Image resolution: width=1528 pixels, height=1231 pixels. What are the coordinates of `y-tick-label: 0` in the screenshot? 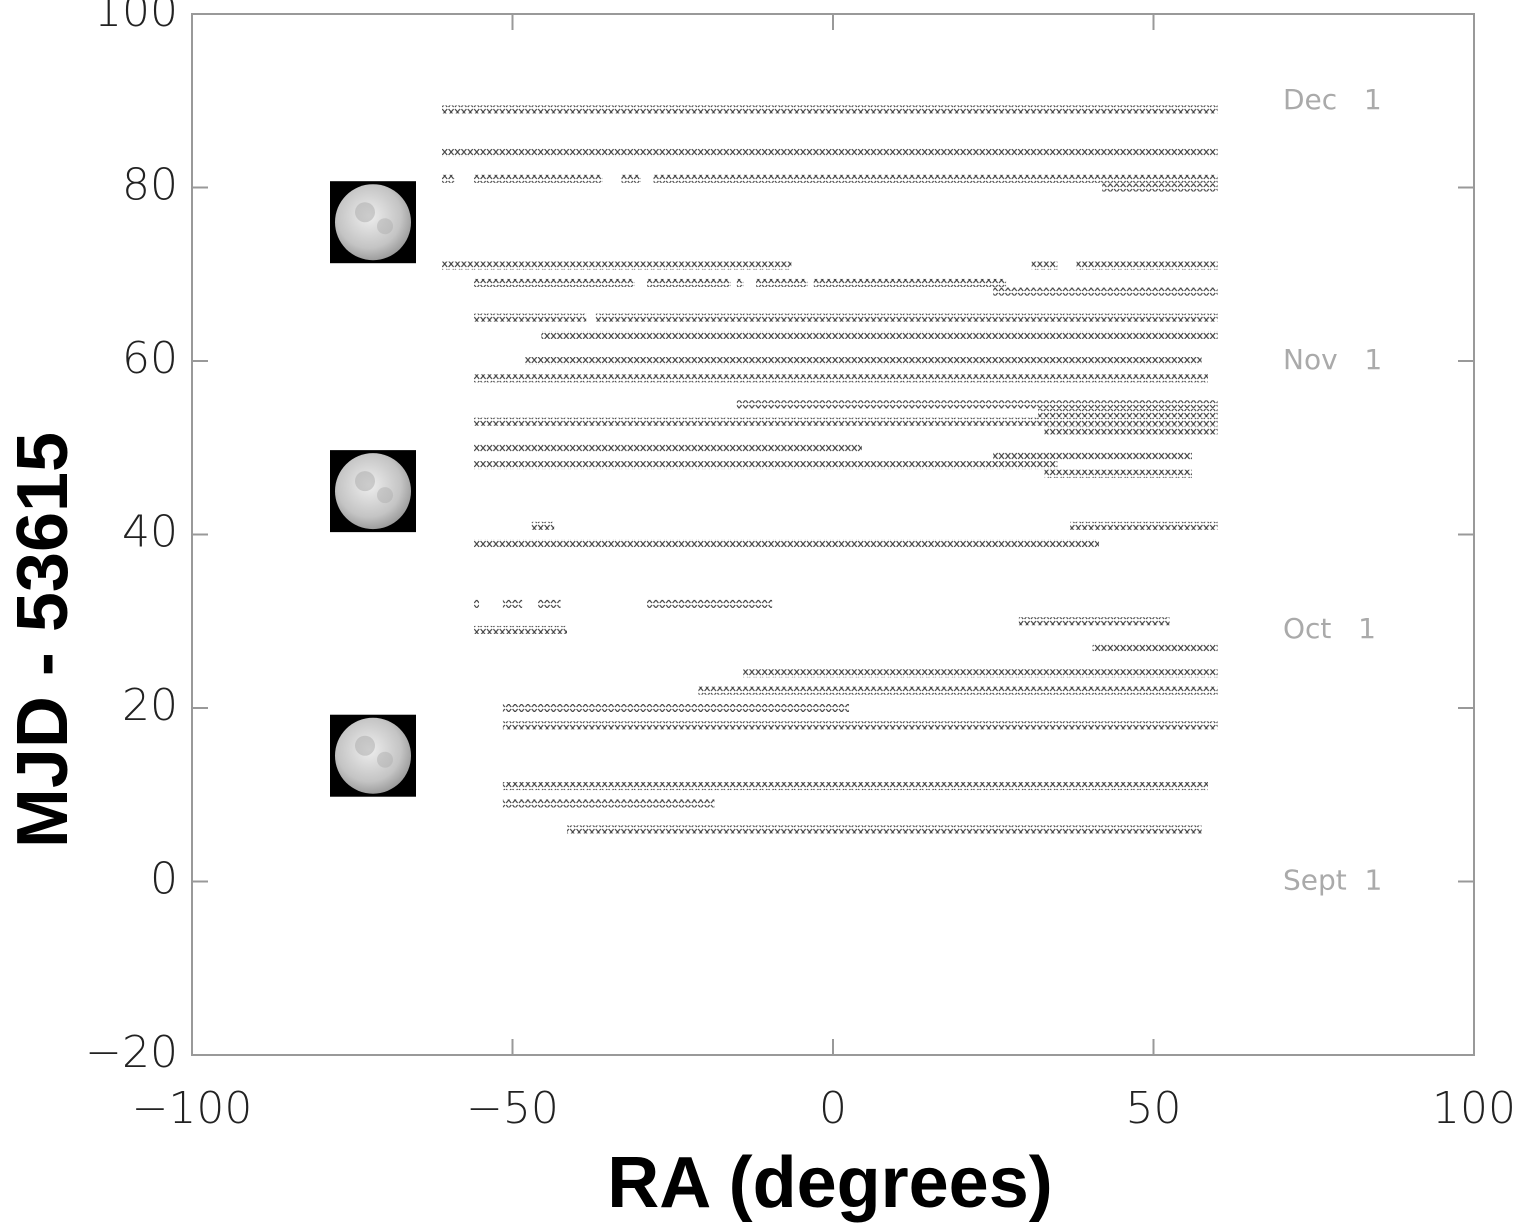 It's located at (164, 879).